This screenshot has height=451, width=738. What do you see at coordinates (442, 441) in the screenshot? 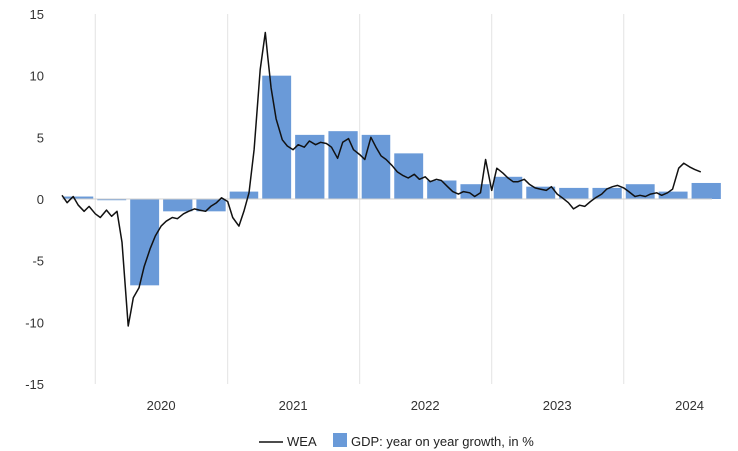
I see `legend-gdp-label: GDP: year on year growth, in %` at bounding box center [442, 441].